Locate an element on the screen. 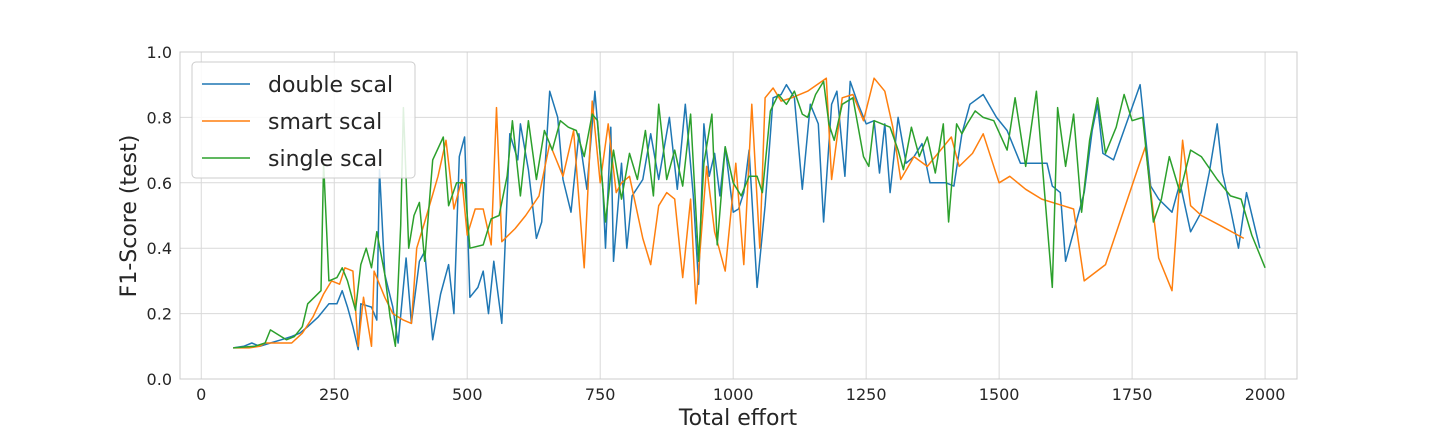  x-tick-label: 1500 is located at coordinates (999, 394).